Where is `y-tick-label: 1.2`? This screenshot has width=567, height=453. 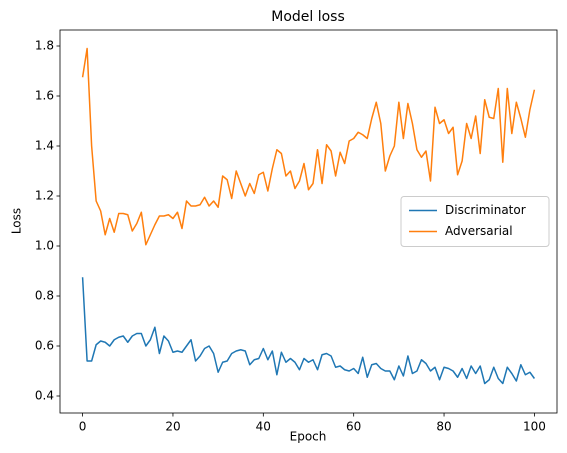
y-tick-label: 1.2 is located at coordinates (44, 196).